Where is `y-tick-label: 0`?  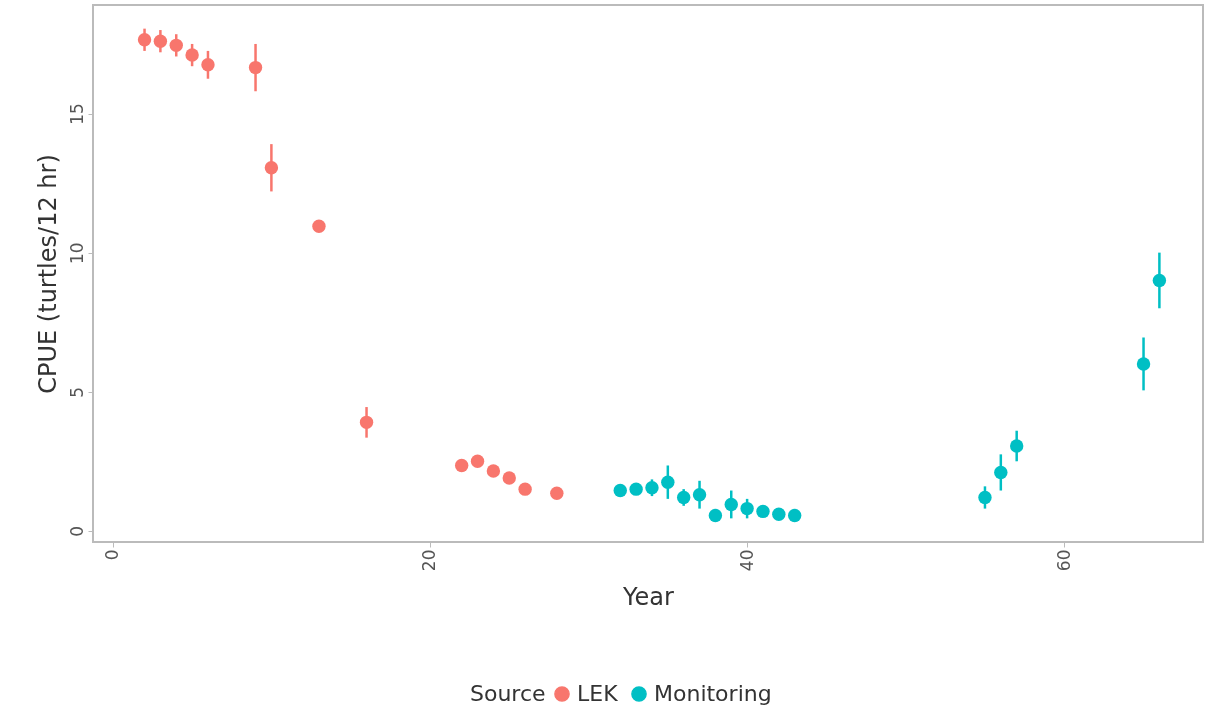 y-tick-label: 0 is located at coordinates (76, 531).